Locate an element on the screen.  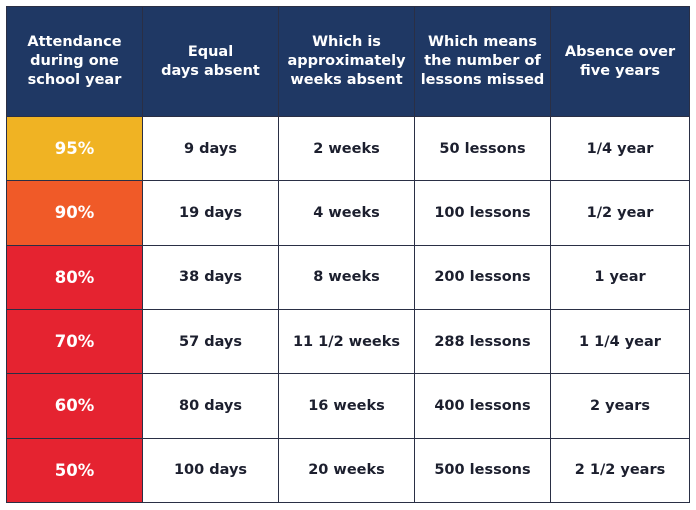
days-cell: 57 days is located at coordinates (210, 341).